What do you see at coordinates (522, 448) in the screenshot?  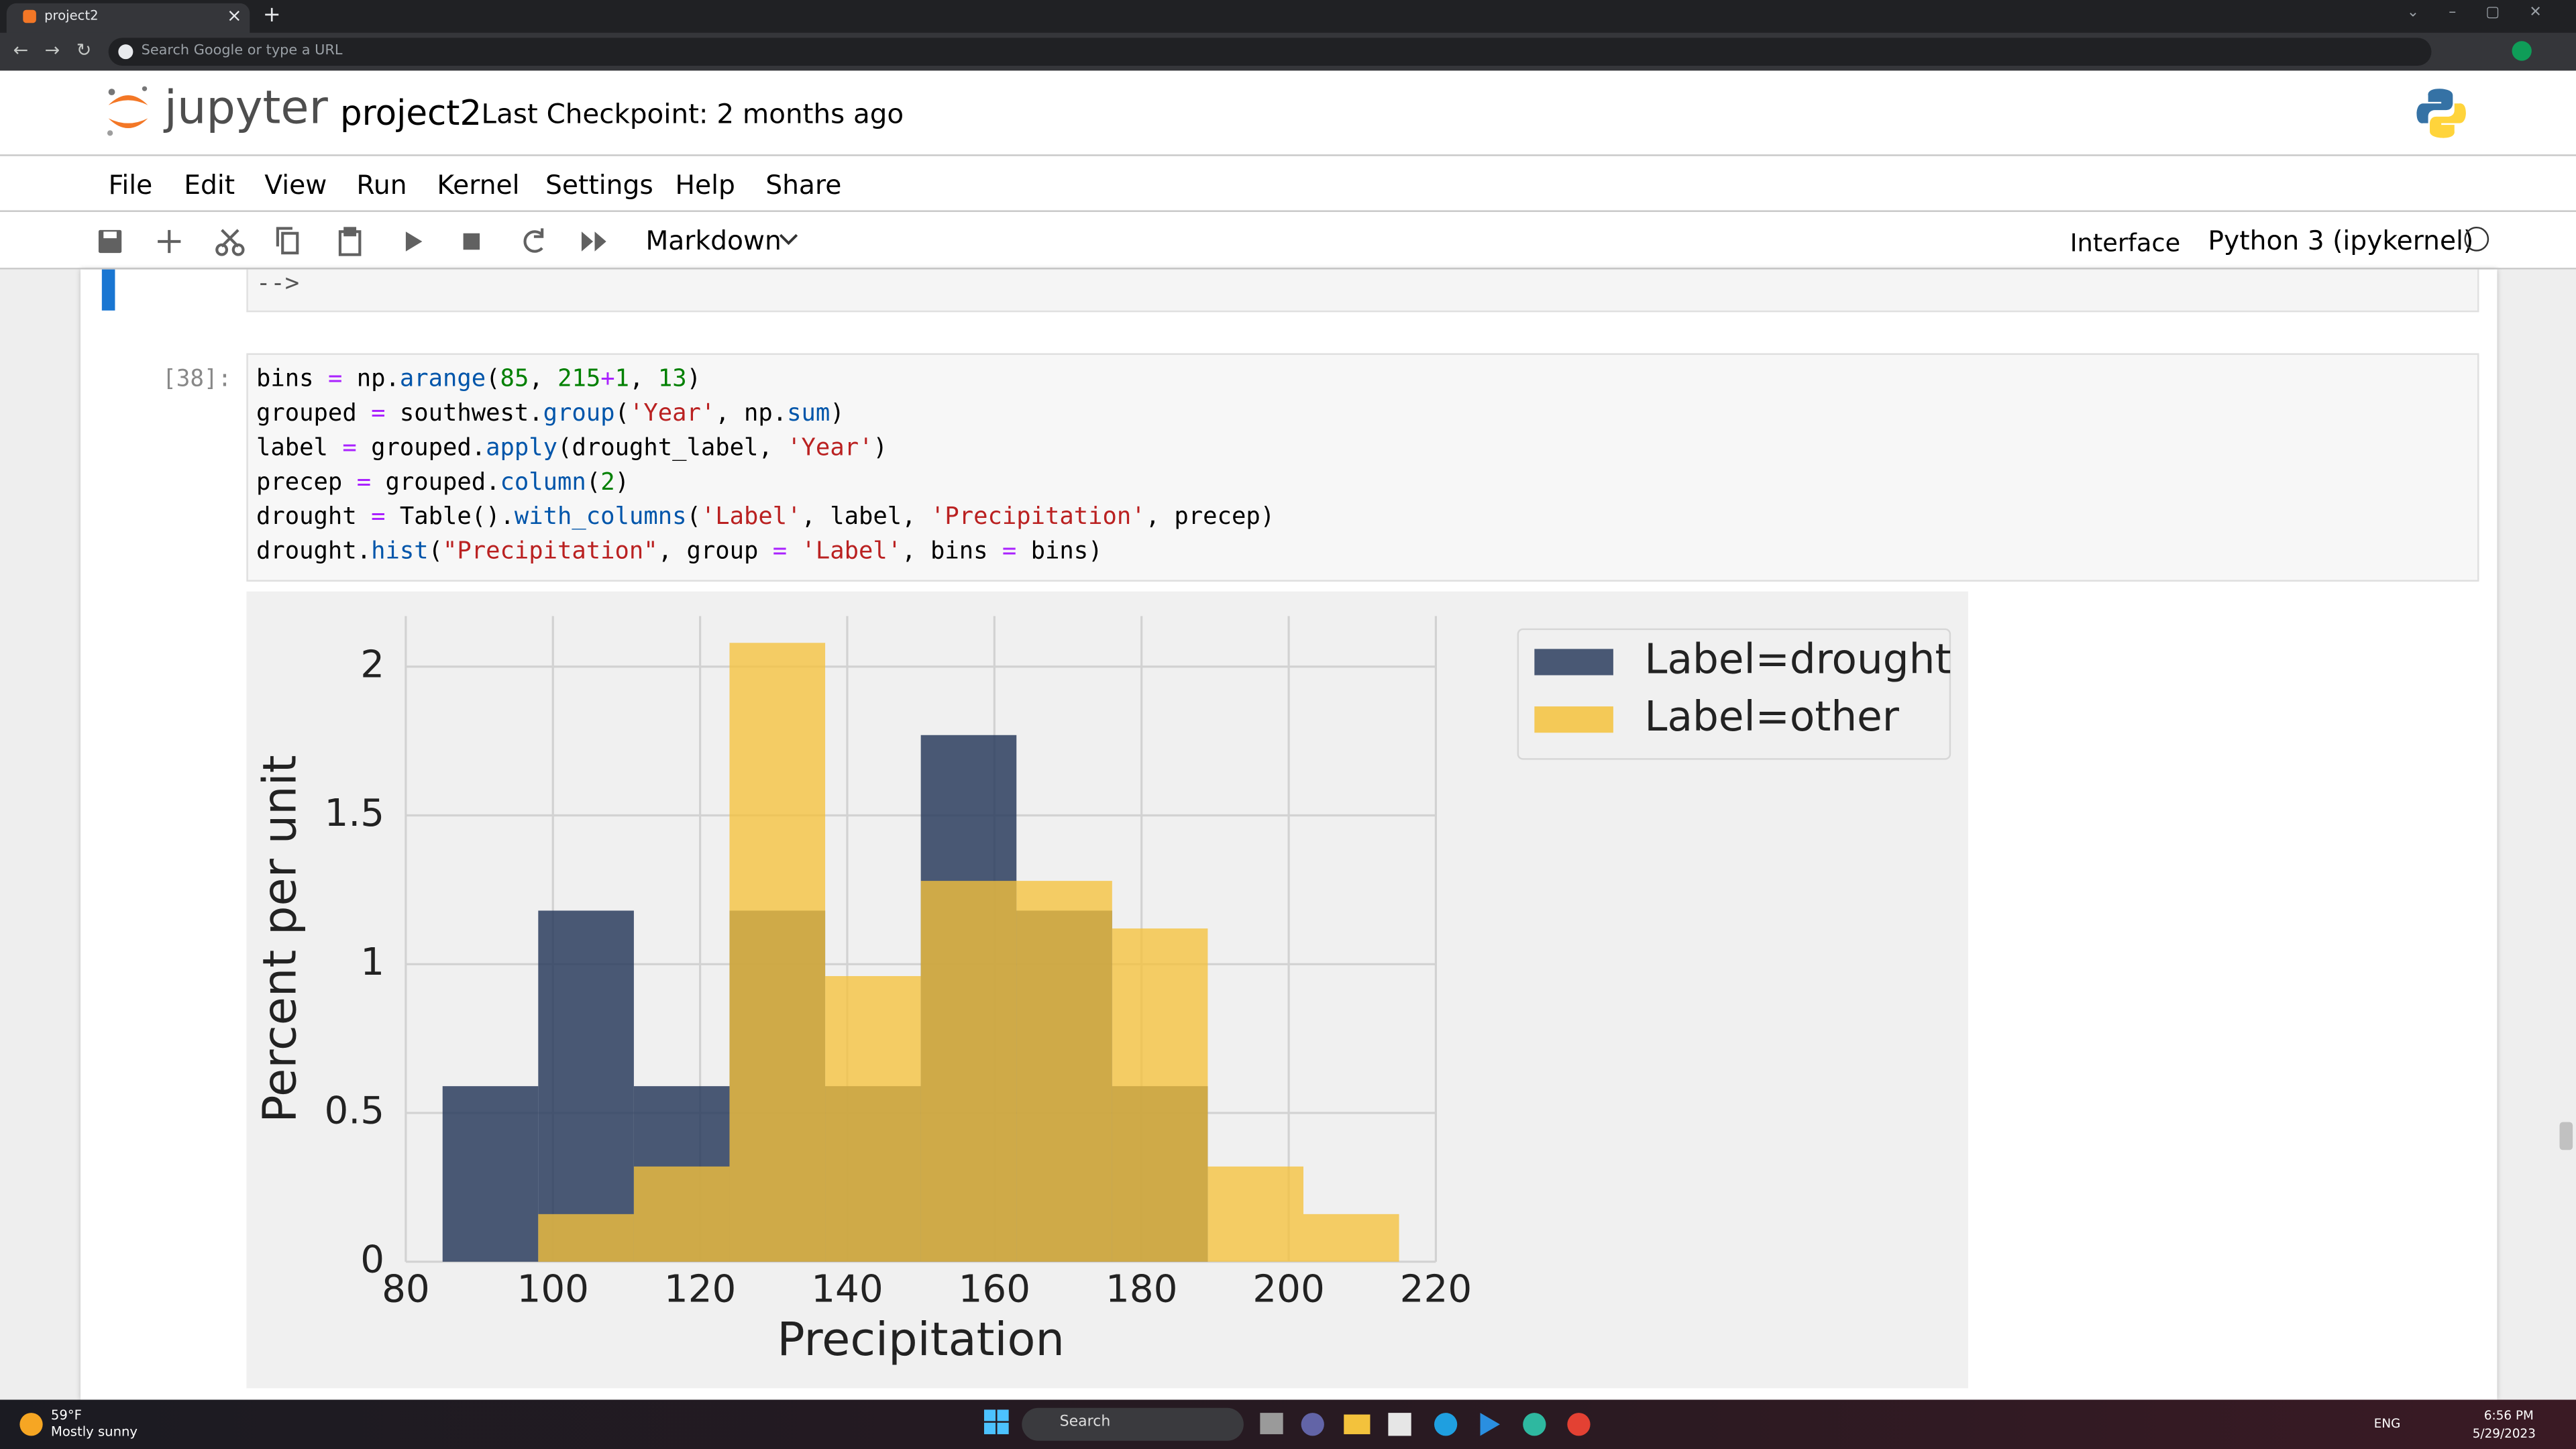 I see `code-token: apply` at bounding box center [522, 448].